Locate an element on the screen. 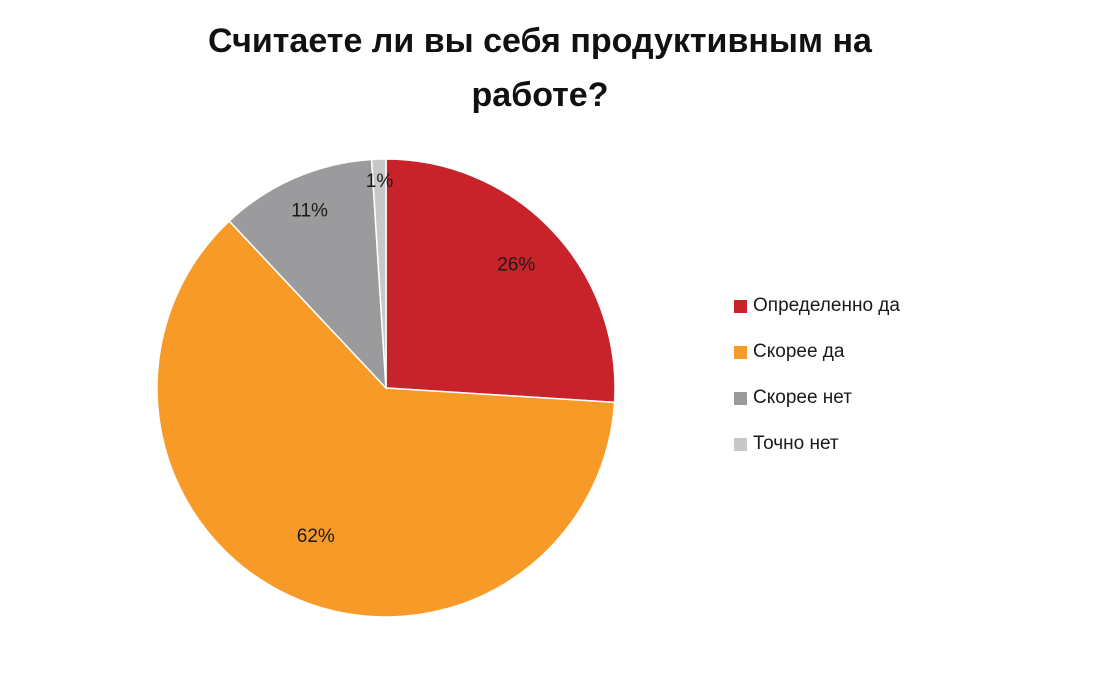  data-label-1: 26% is located at coordinates (516, 265).